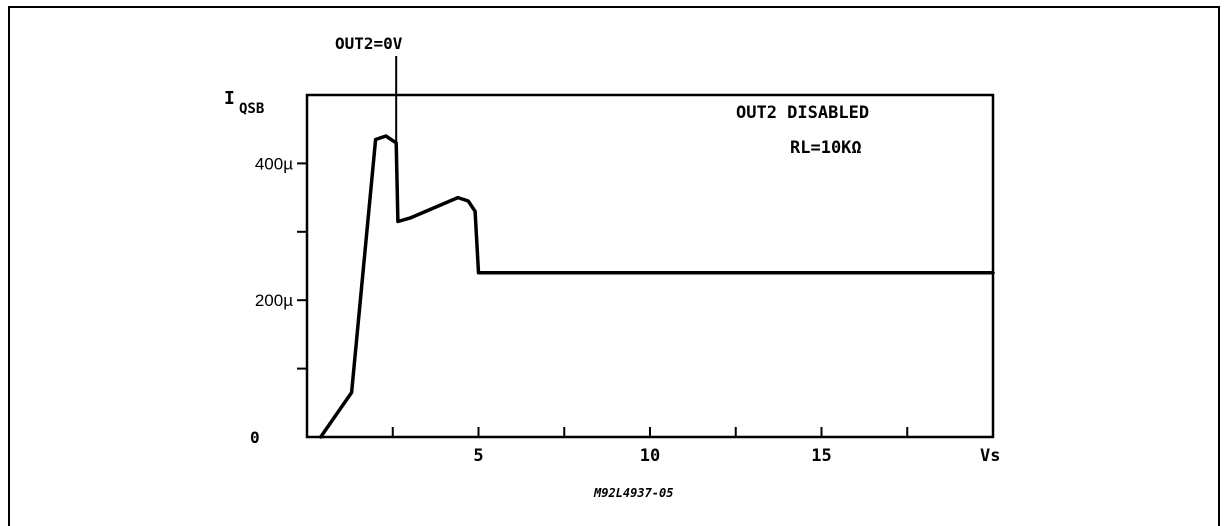 This screenshot has width=1228, height=526. I want to click on y-tick-label: 400µ, so click(274, 163).